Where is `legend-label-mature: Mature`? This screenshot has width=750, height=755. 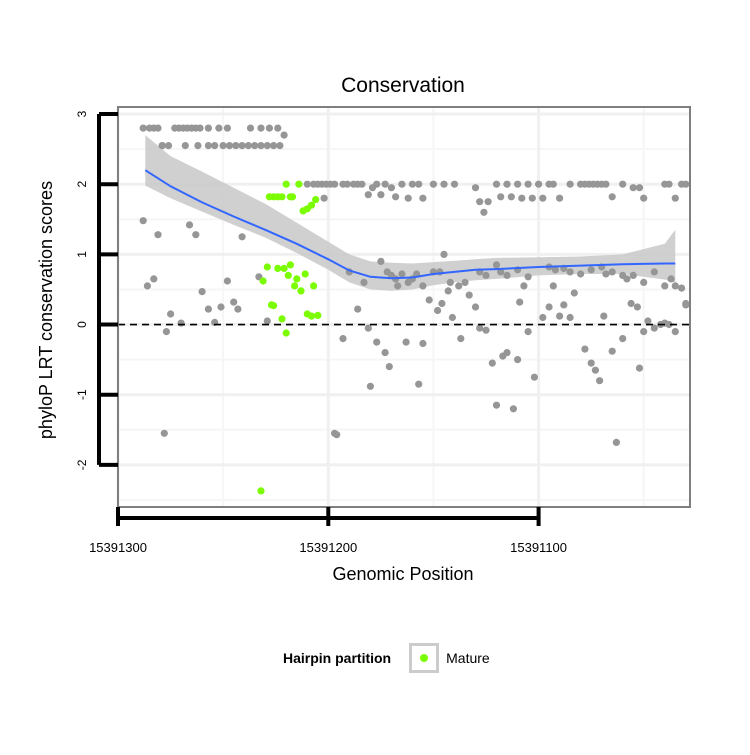
legend-label-mature: Mature is located at coordinates (468, 658).